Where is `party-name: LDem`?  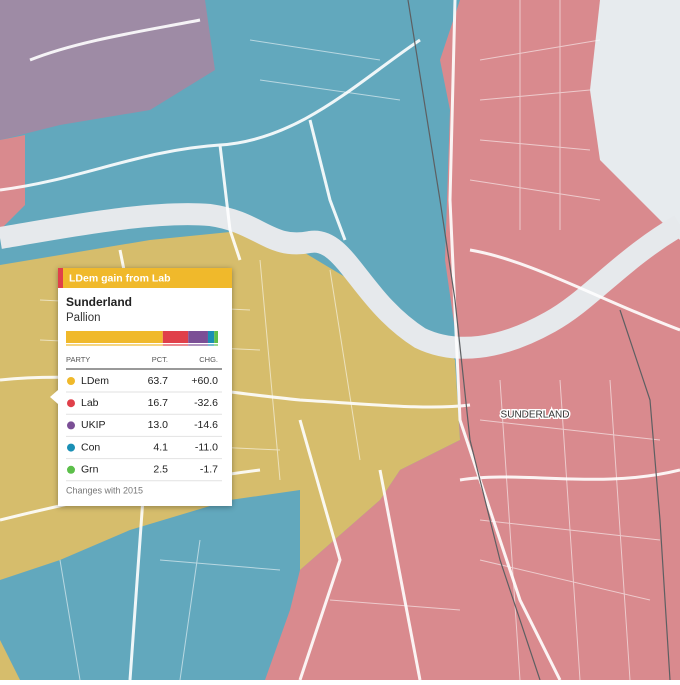
party-name: LDem is located at coordinates (95, 381).